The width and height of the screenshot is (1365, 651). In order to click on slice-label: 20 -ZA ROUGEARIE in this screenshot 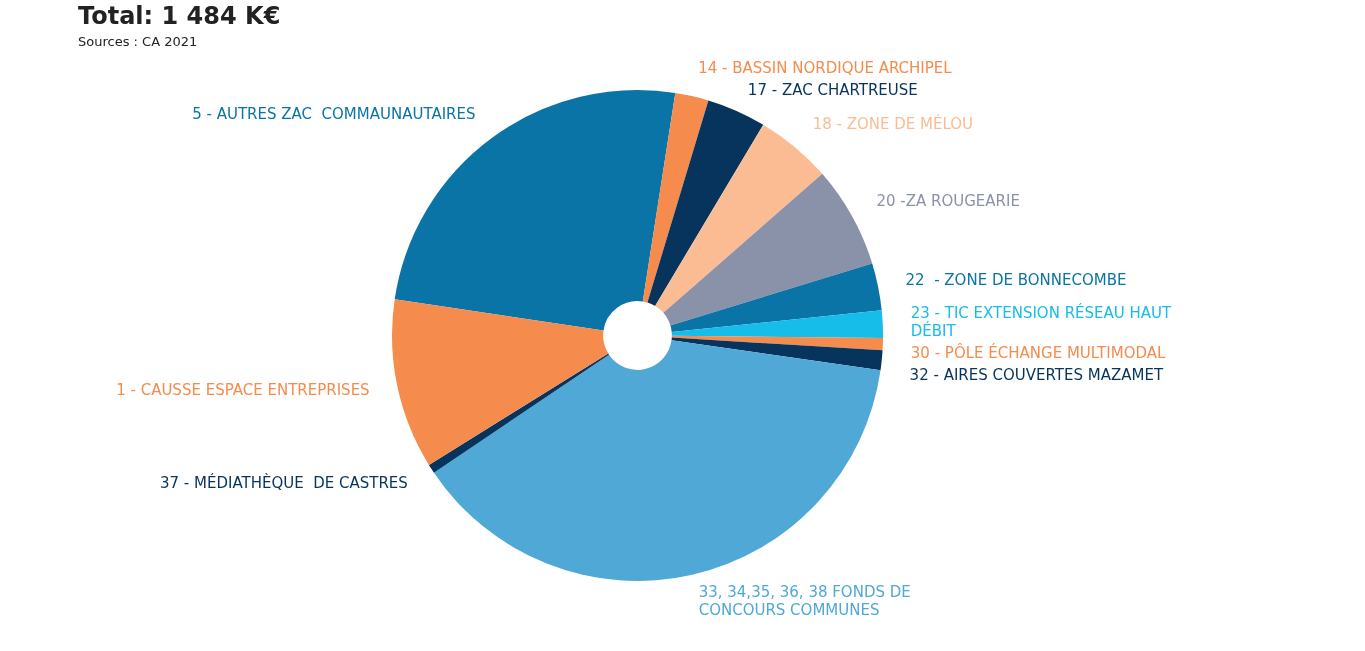, I will do `click(948, 201)`.